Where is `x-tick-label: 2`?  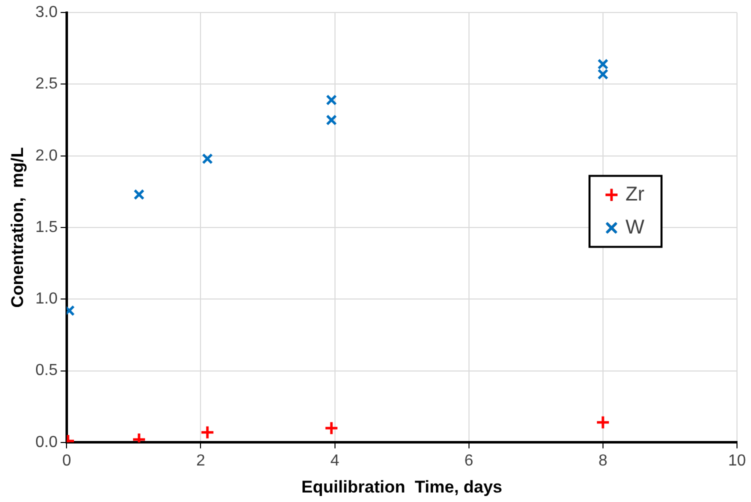 x-tick-label: 2 is located at coordinates (201, 461).